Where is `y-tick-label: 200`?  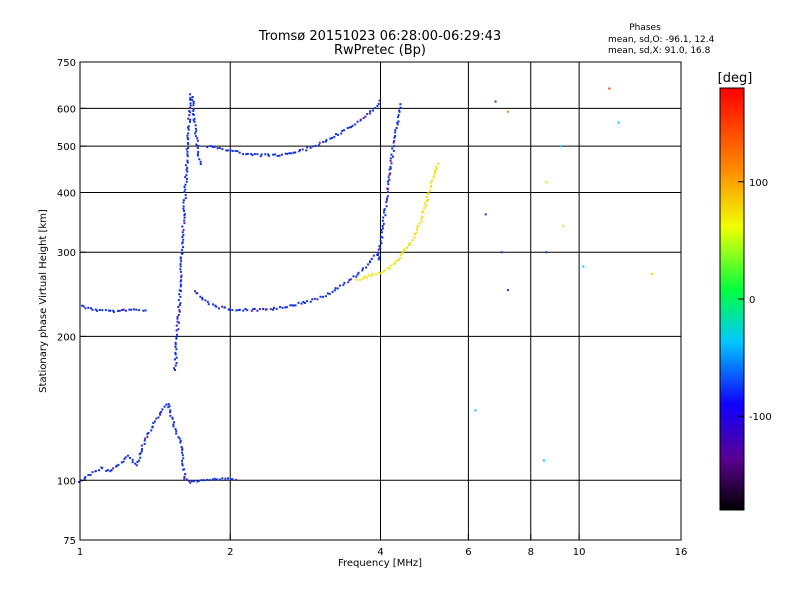 y-tick-label: 200 is located at coordinates (66, 337).